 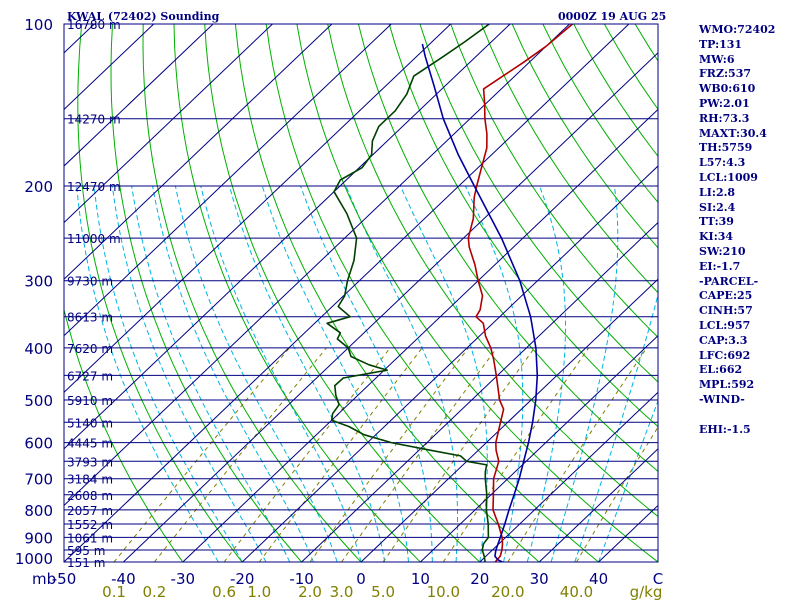 I want to click on height-label: 1552 m, so click(x=90, y=525).